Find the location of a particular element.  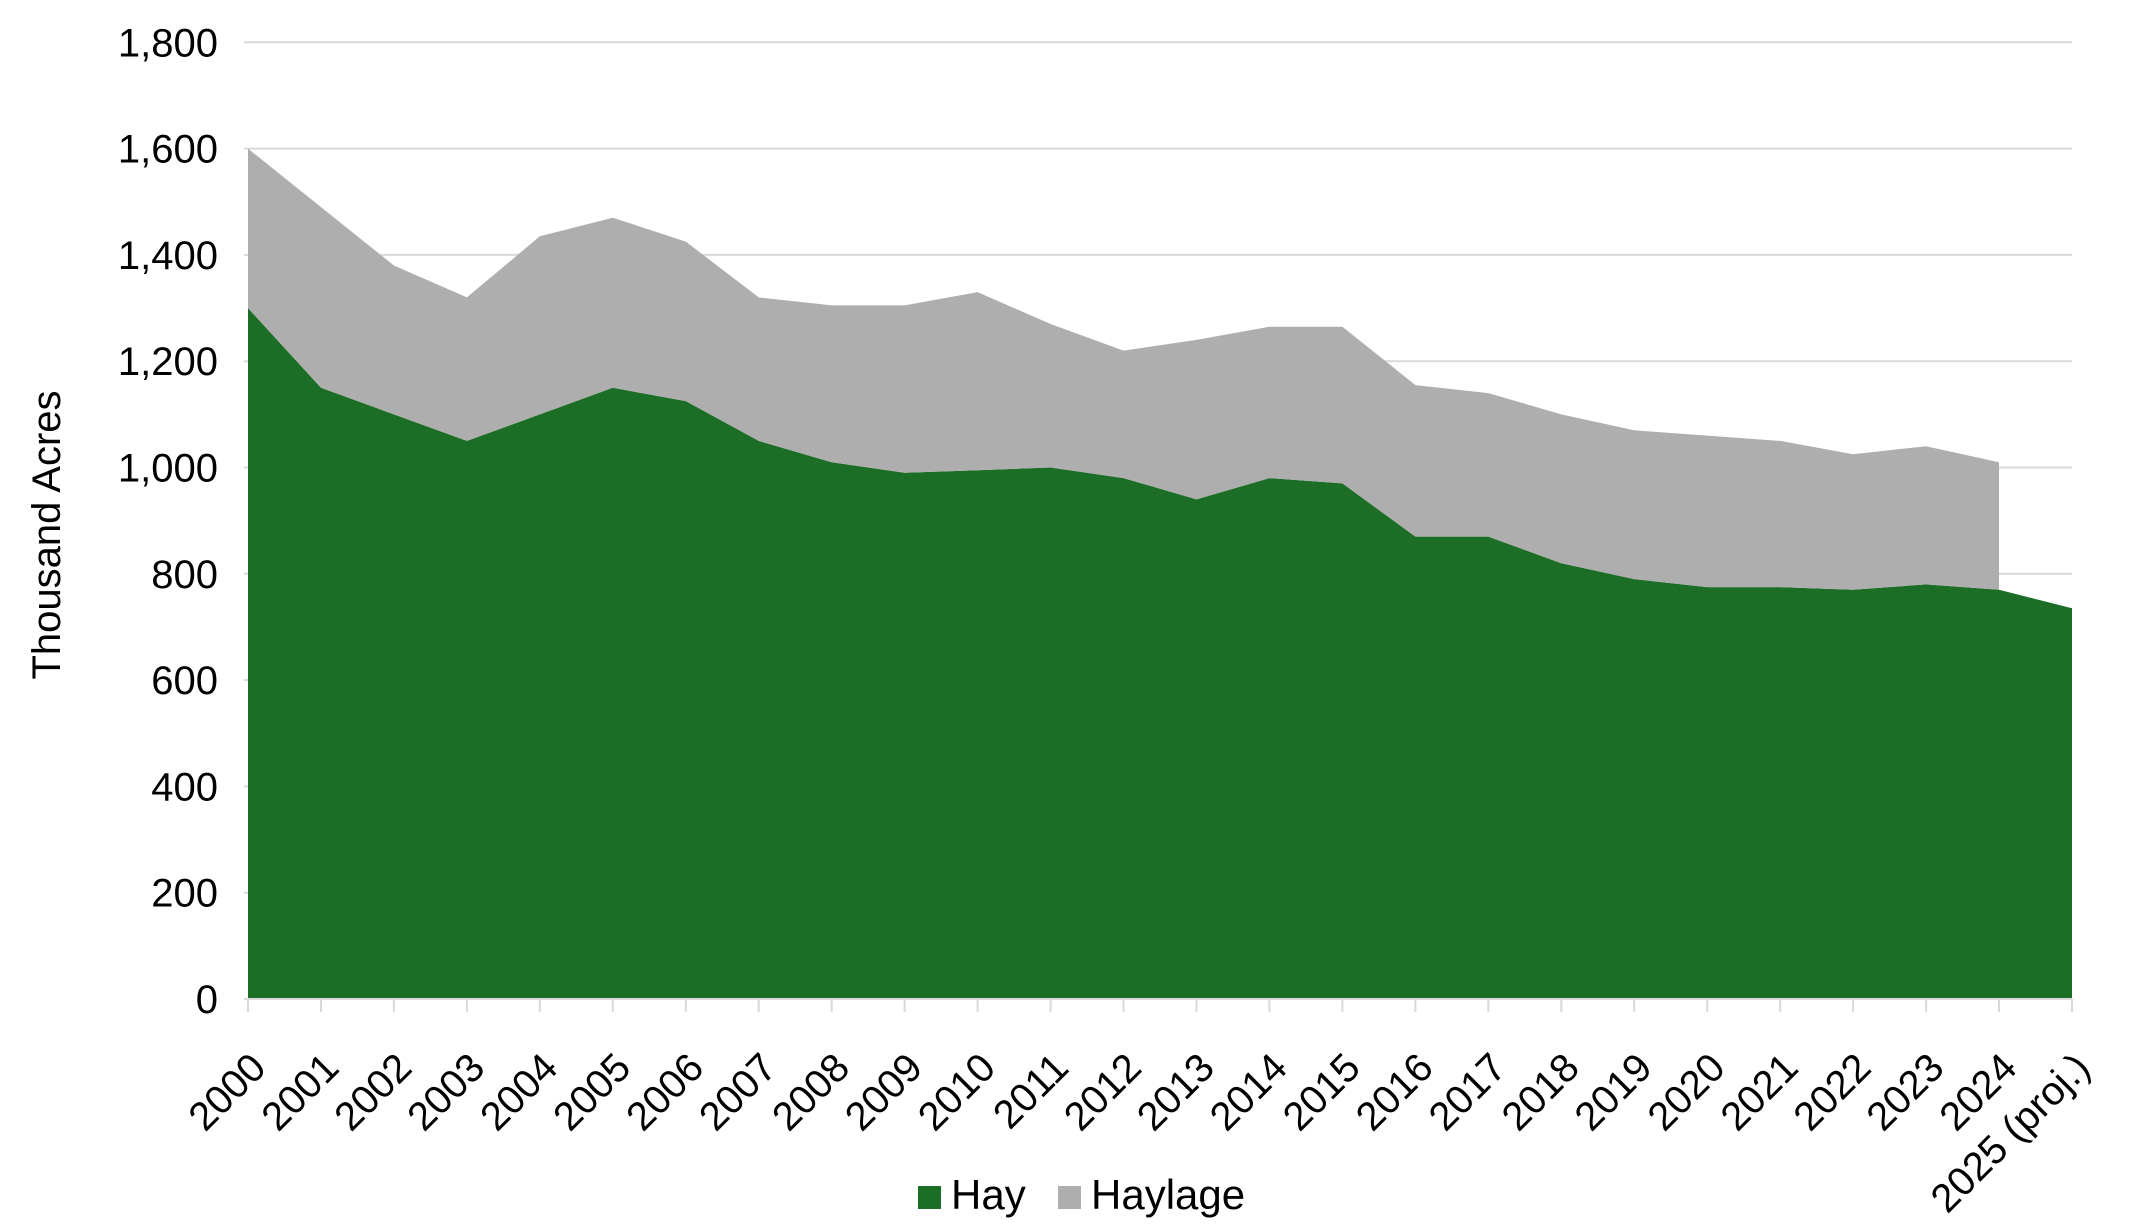

y-tick-label: 1,400 is located at coordinates (168, 256).